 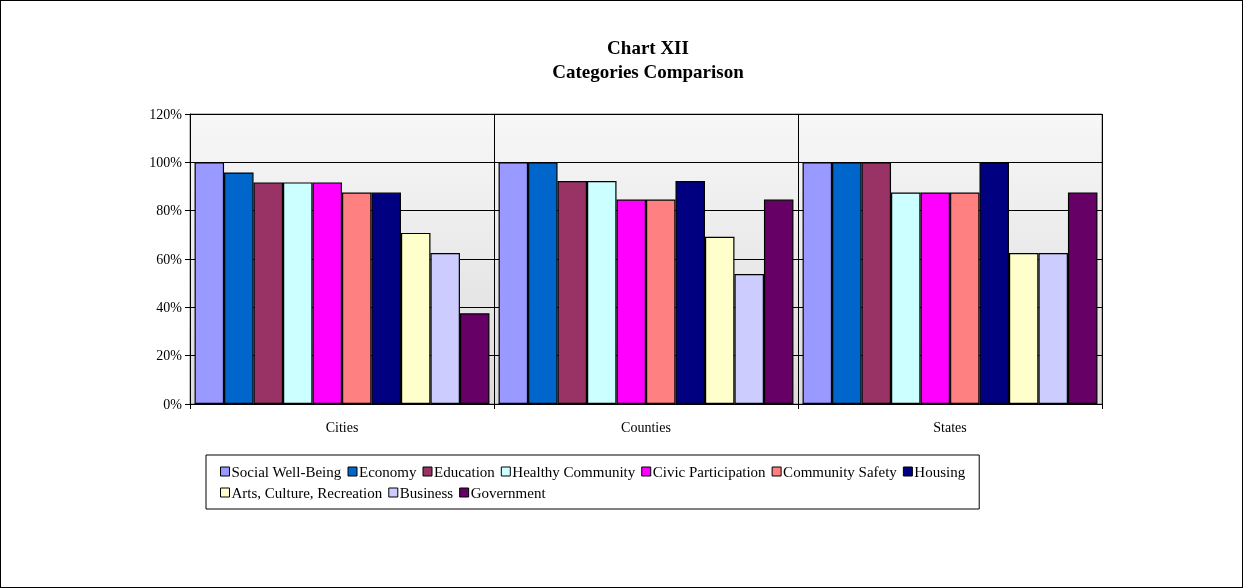 What do you see at coordinates (709, 471) in the screenshot?
I see `legend-label: Civic Participation` at bounding box center [709, 471].